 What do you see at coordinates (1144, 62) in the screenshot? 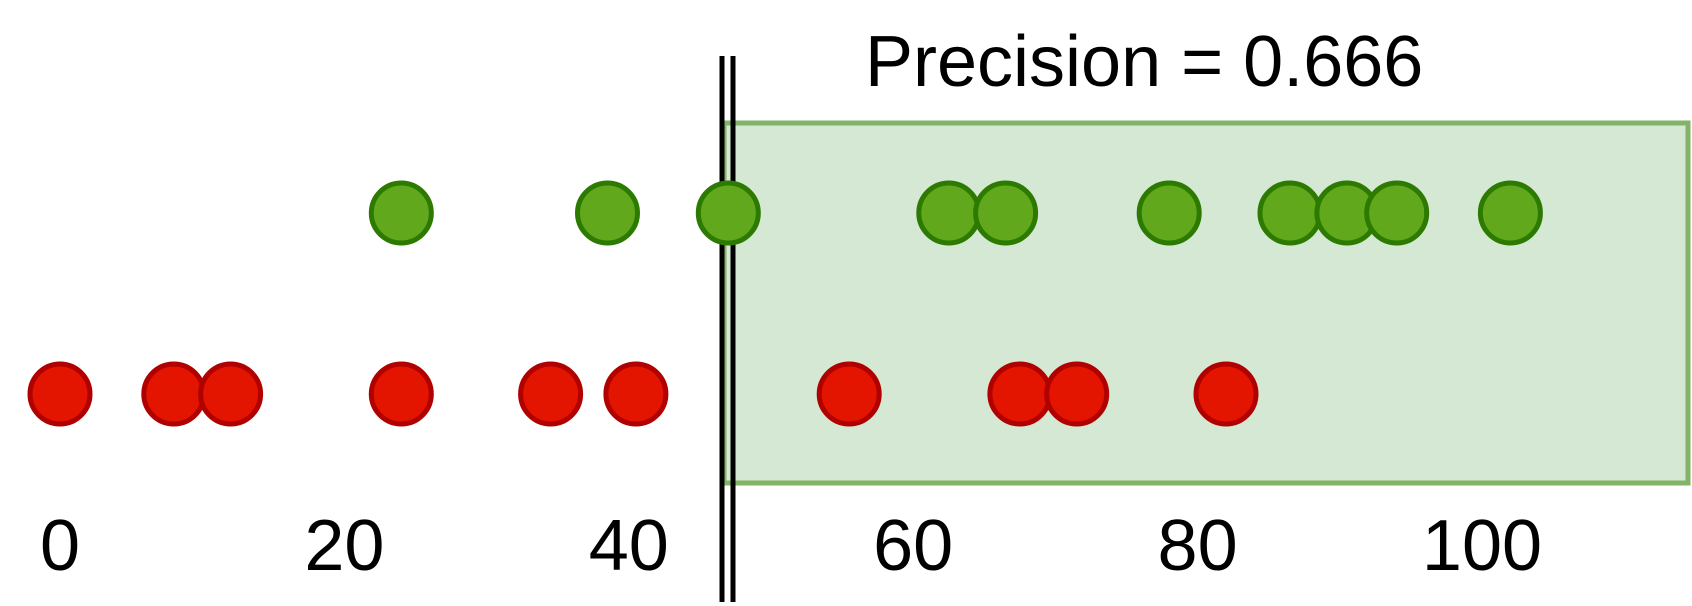
I see `precision-label: Precision = 0.666` at bounding box center [1144, 62].